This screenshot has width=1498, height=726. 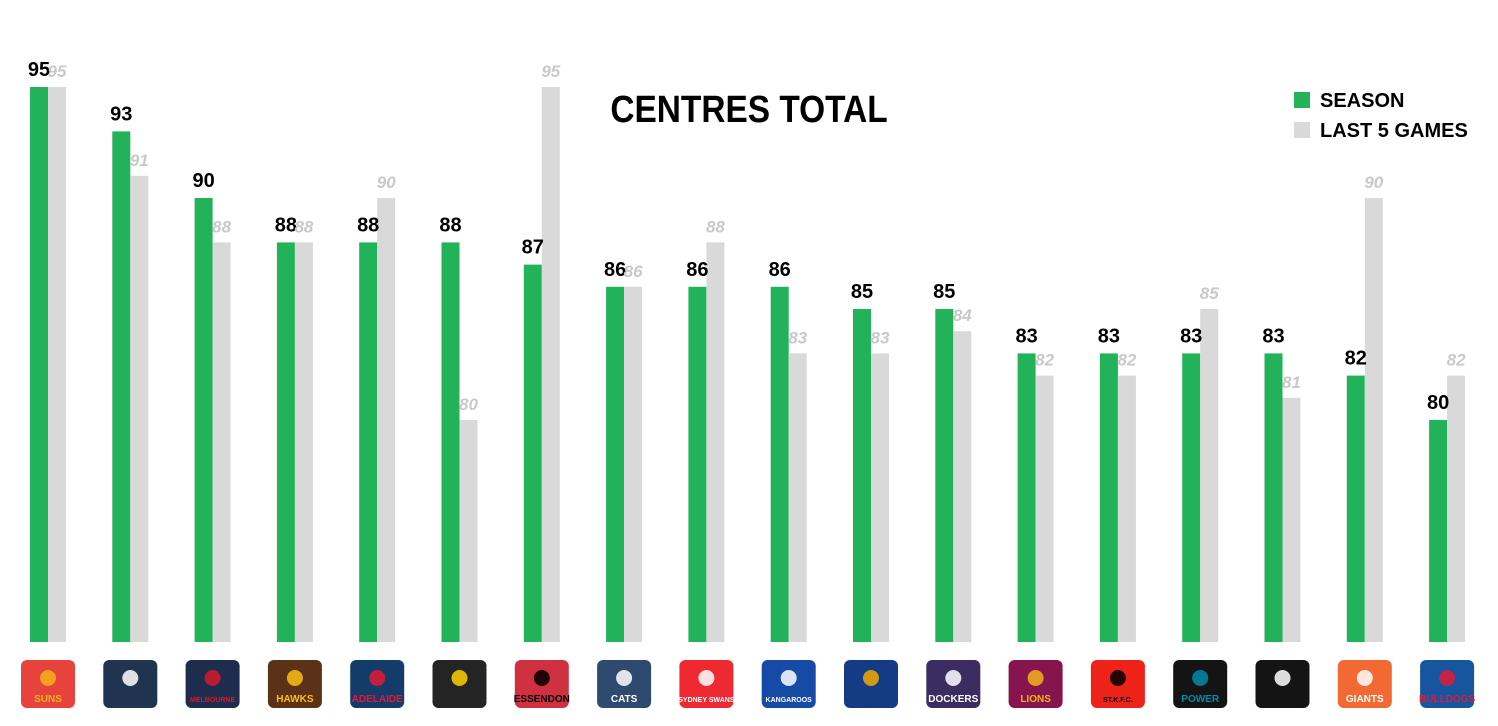 I want to click on logo-text: ST.K.F.C., so click(x=1118, y=700).